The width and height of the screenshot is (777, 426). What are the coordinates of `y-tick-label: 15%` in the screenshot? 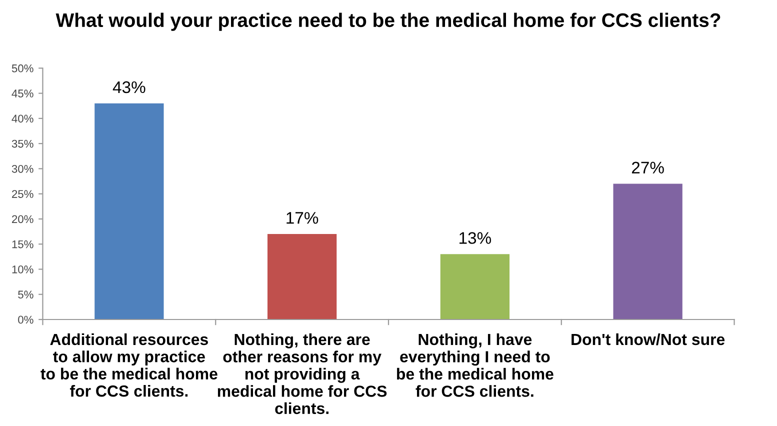 It's located at (23, 244).